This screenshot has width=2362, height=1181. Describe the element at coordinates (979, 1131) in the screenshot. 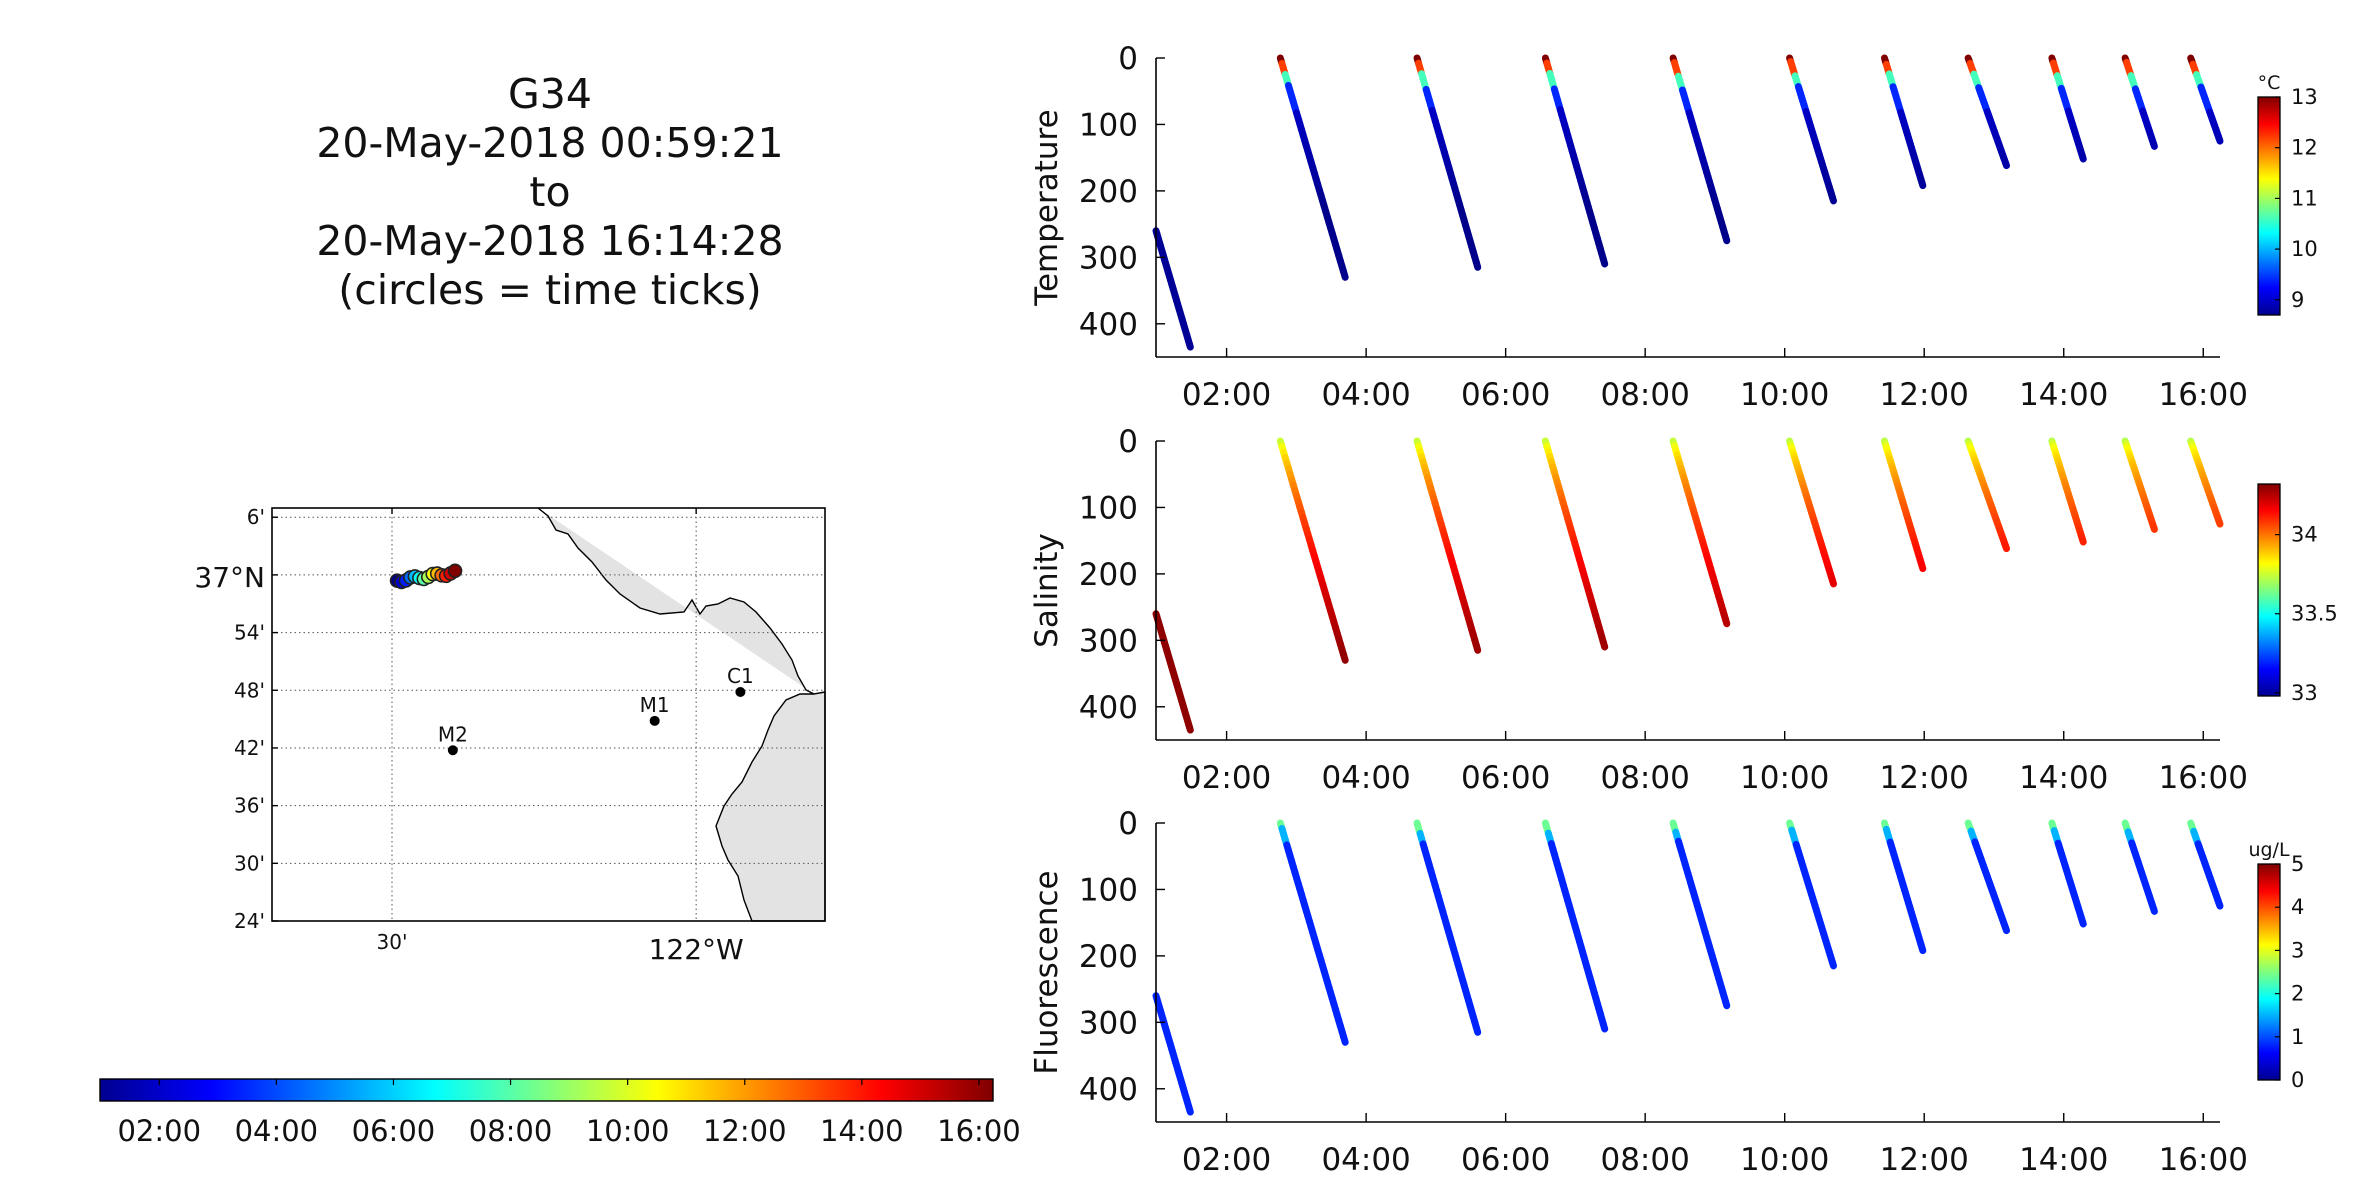

I see `time-colorbar-tick-label: 16:00` at that location.